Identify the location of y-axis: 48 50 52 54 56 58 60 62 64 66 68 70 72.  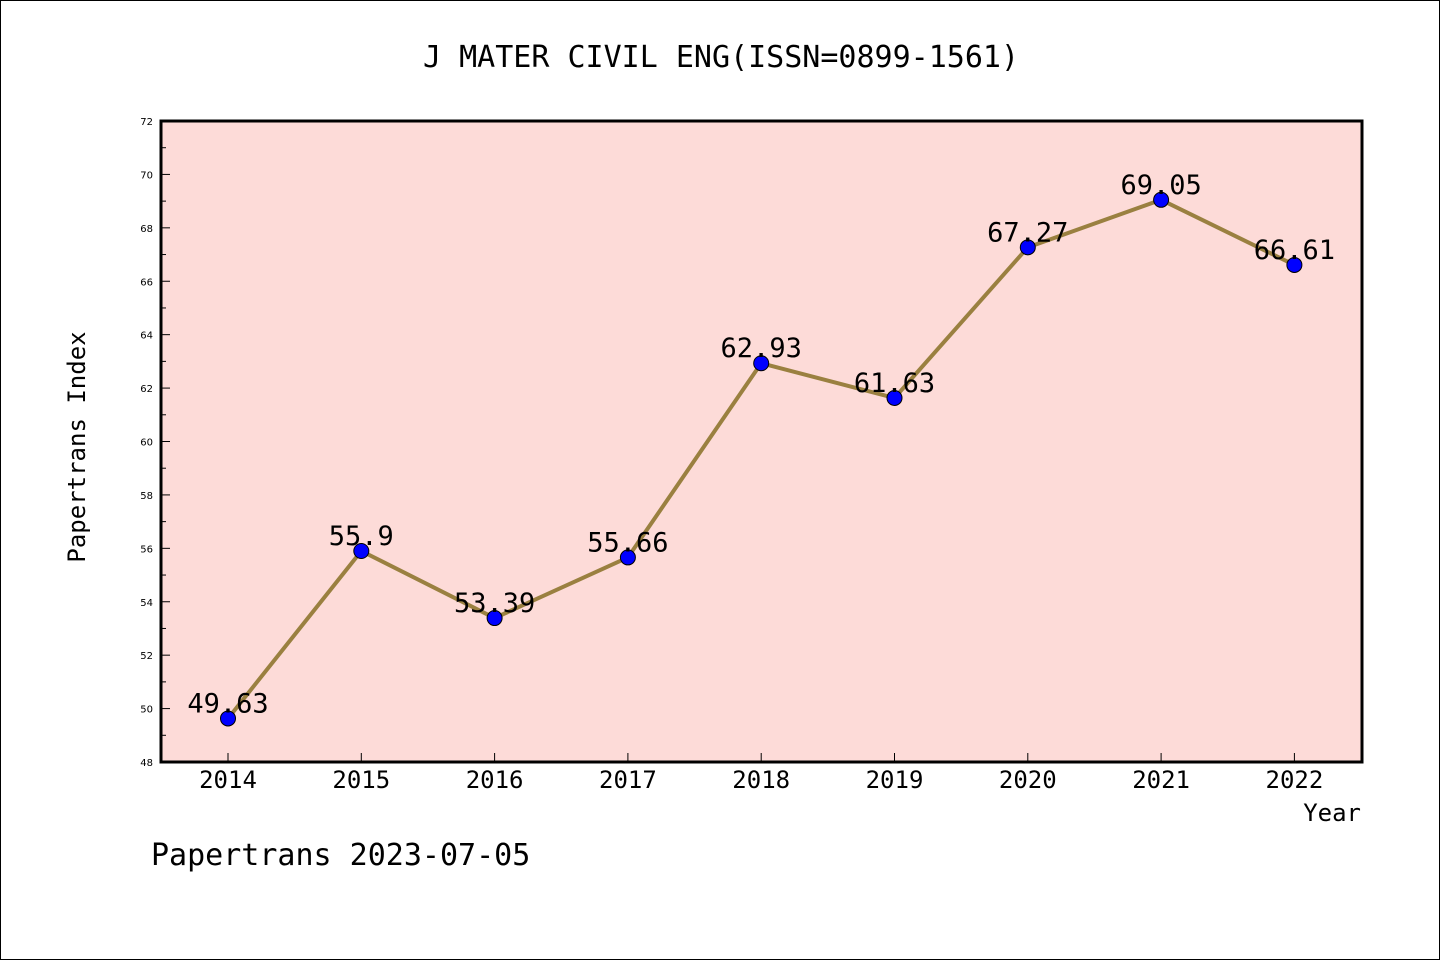
(155, 443).